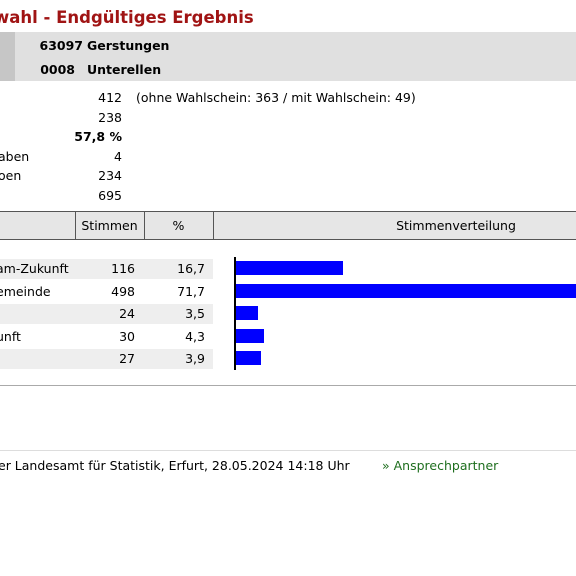 Image resolution: width=576 pixels, height=576 pixels. What do you see at coordinates (195, 313) in the screenshot?
I see `party-percent-3: 3,5` at bounding box center [195, 313].